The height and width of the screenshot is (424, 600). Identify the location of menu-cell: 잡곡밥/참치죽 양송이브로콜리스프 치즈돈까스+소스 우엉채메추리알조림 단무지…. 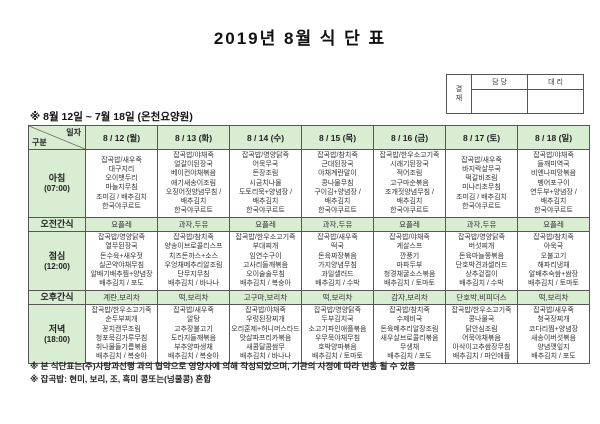
(193, 260).